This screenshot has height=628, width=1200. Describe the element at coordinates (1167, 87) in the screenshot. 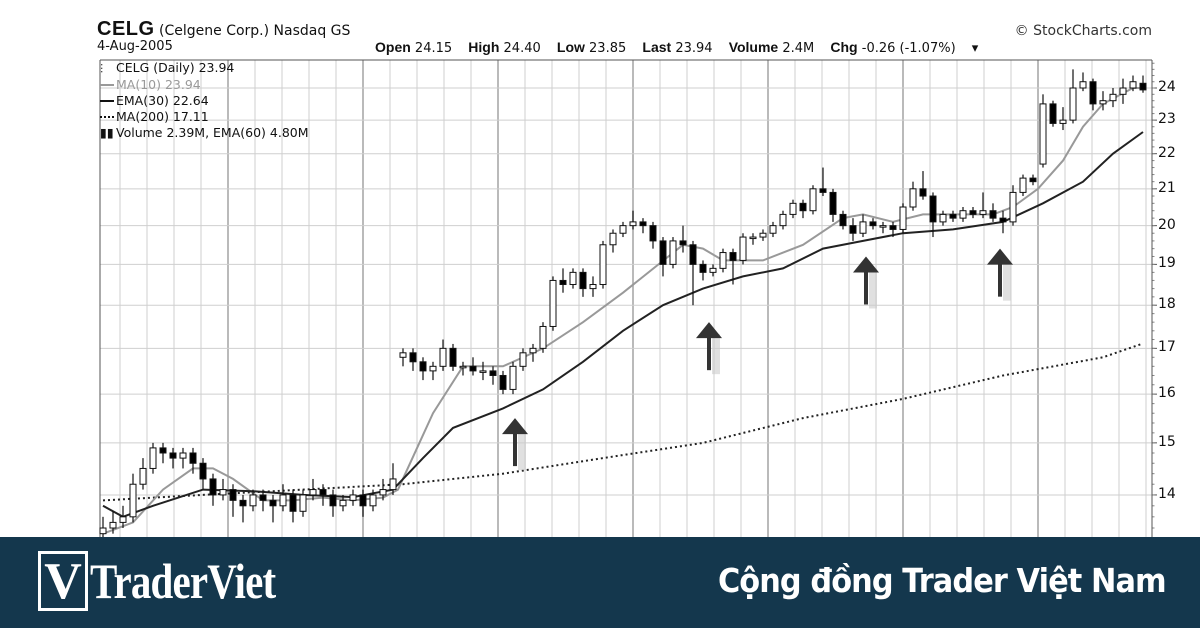

I see `y-tick-label: 24` at that location.